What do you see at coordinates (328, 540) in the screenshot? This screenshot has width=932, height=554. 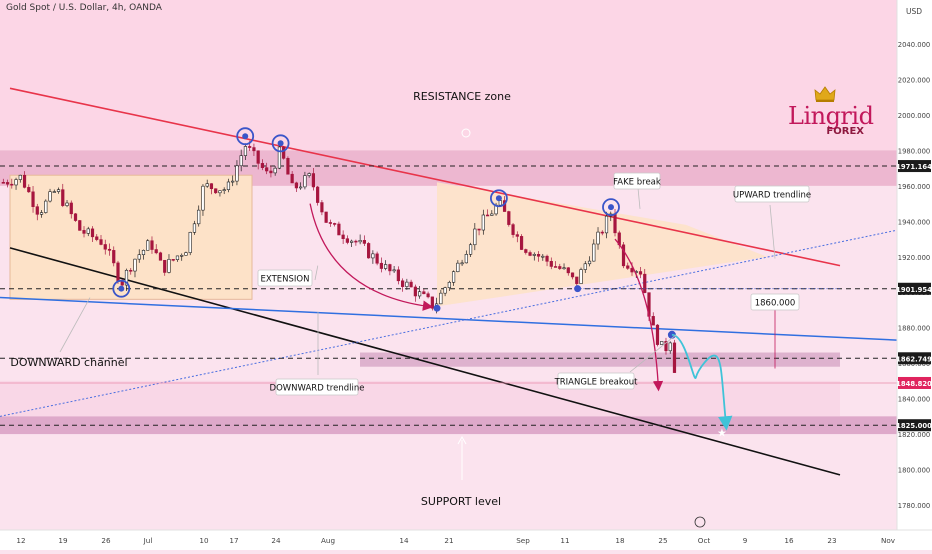 I see `x-tick-label: Aug` at bounding box center [328, 540].